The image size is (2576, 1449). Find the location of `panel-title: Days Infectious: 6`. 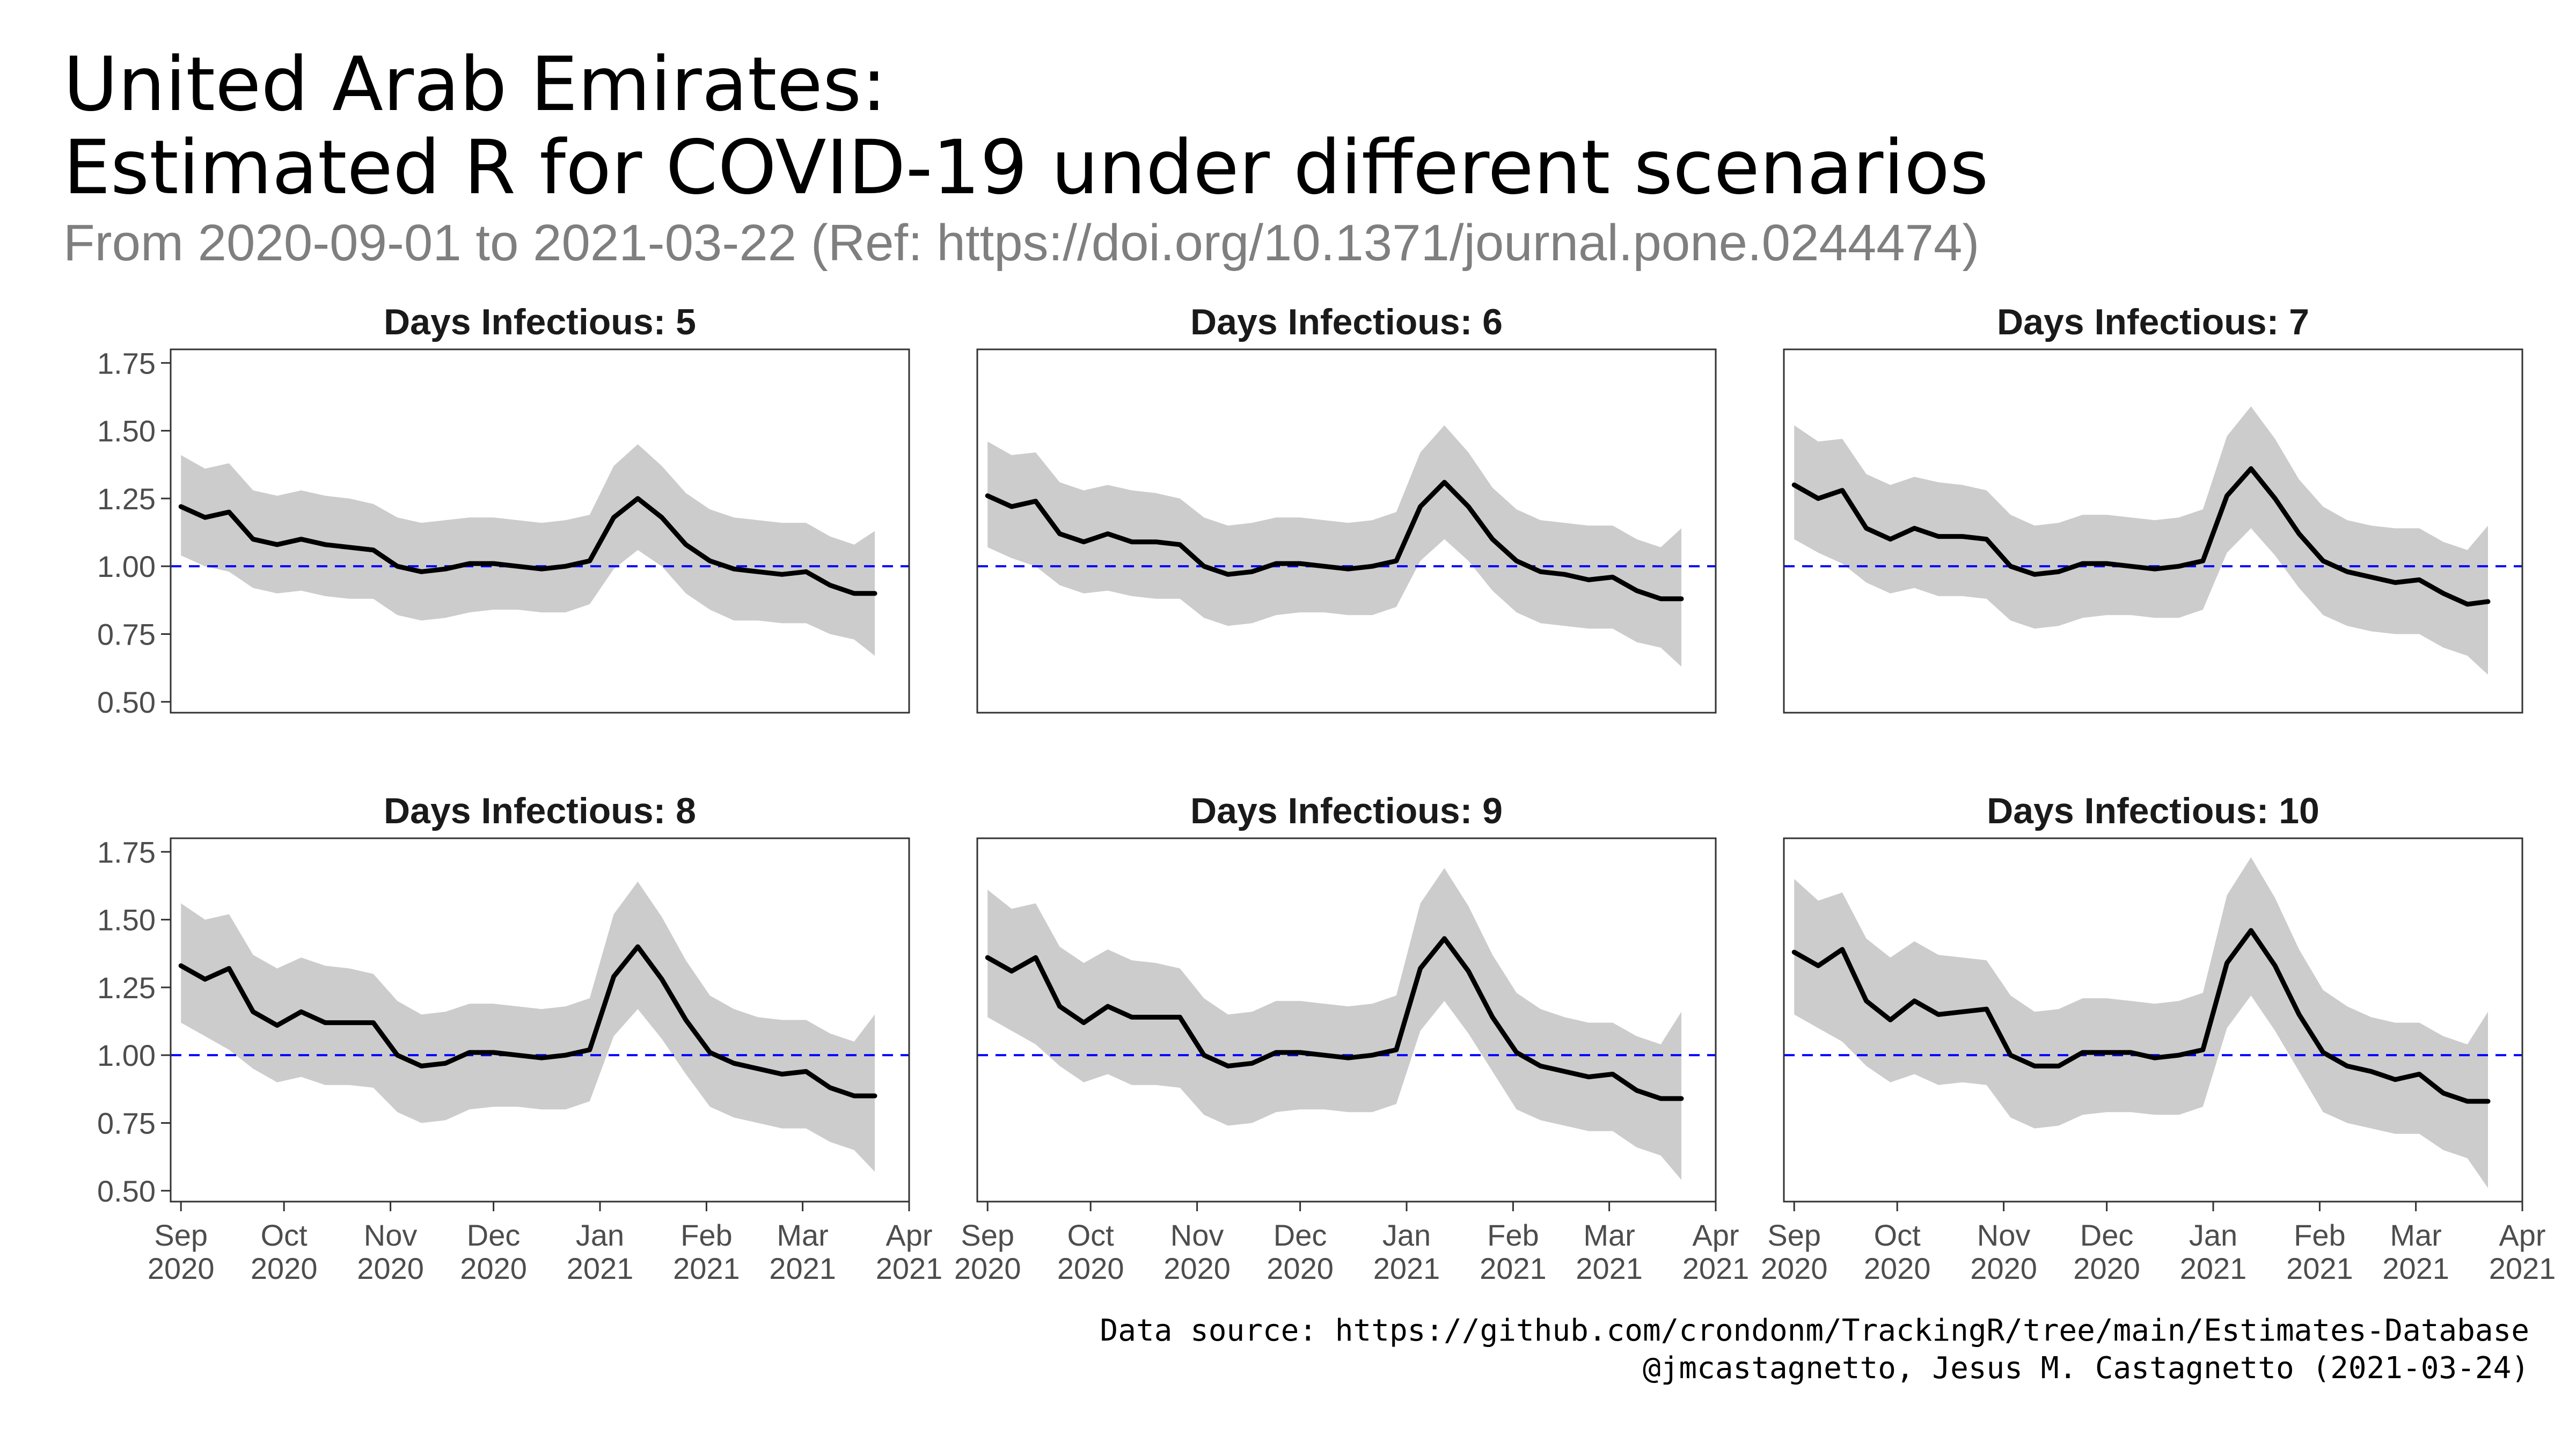

panel-title: Days Infectious: 6 is located at coordinates (1346, 322).